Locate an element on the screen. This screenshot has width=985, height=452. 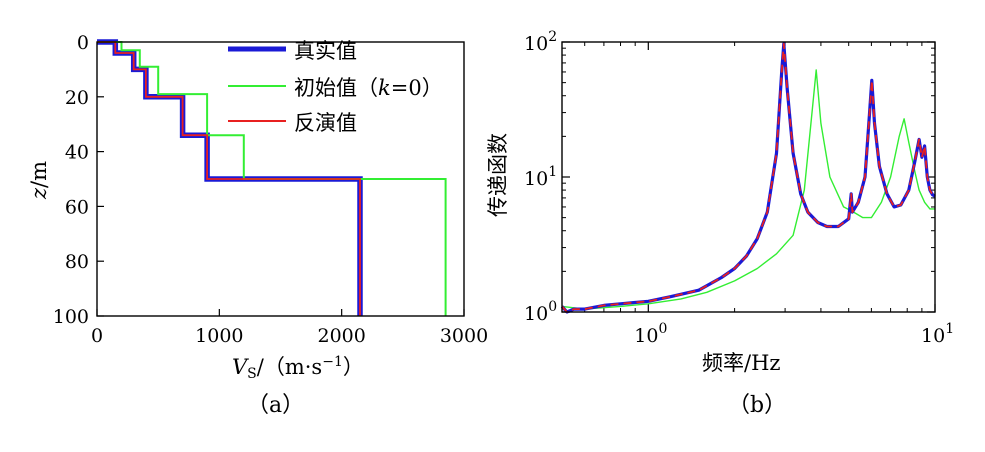
legend-initial-label: 初始值（k=0） is located at coordinates (368, 88).